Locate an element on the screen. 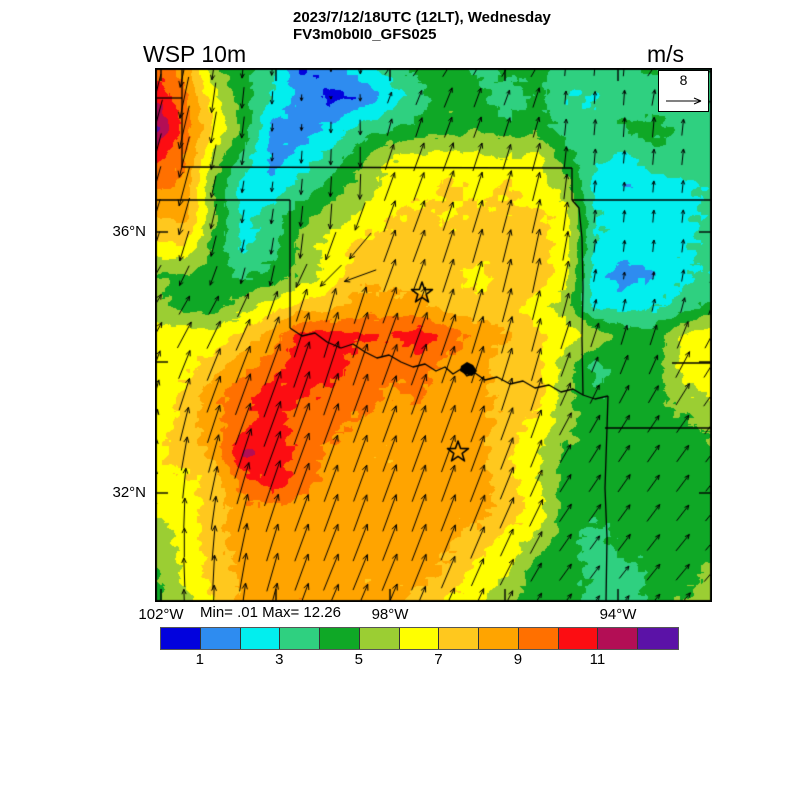  lon-label: 102°W is located at coordinates (161, 614).